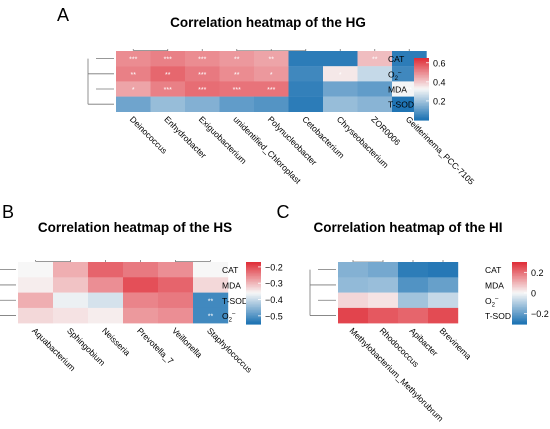 This screenshot has width=550, height=429. What do you see at coordinates (274, 316) in the screenshot?
I see `legend-tick-label: −0.5` at bounding box center [274, 316].